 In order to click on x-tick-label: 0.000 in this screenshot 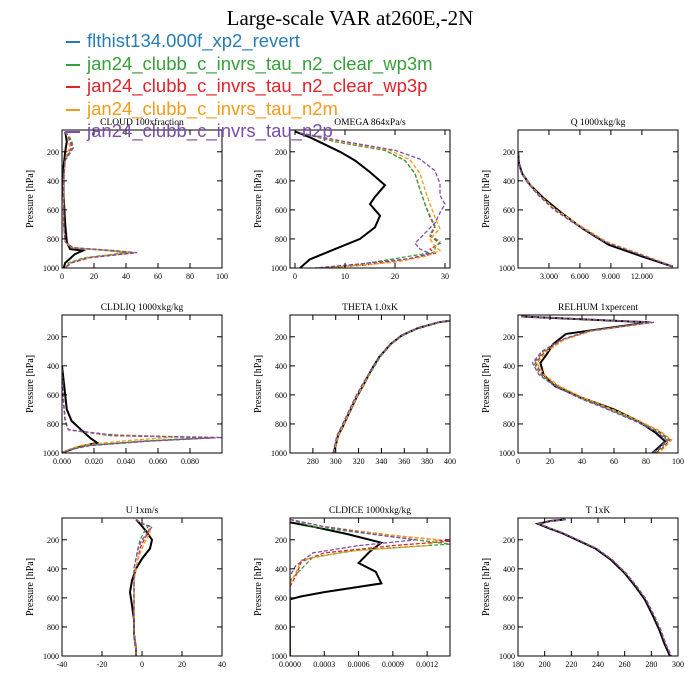, I will do `click(62, 461)`.